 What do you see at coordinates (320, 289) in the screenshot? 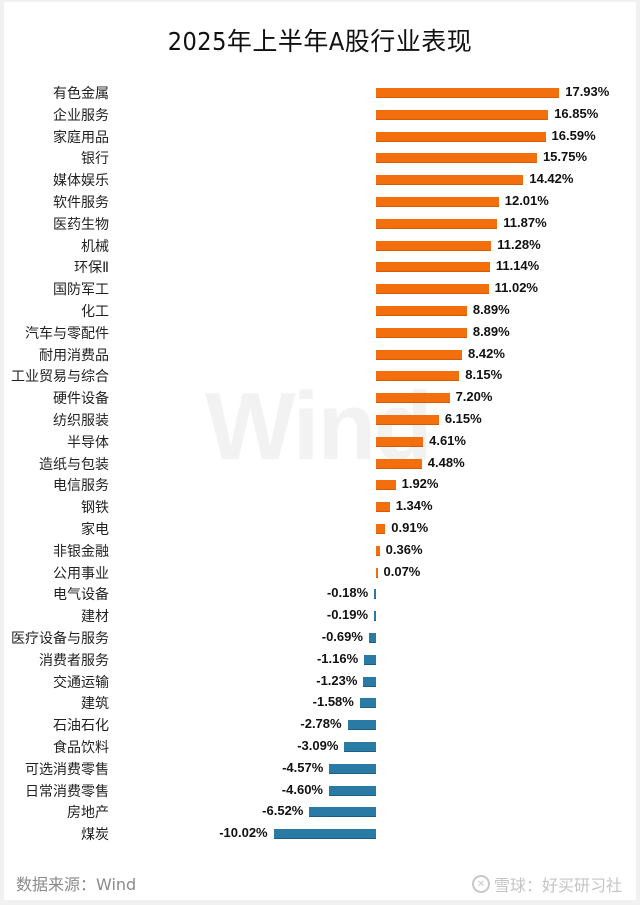
I see `chart-row: 国防军工 11.02%` at bounding box center [320, 289].